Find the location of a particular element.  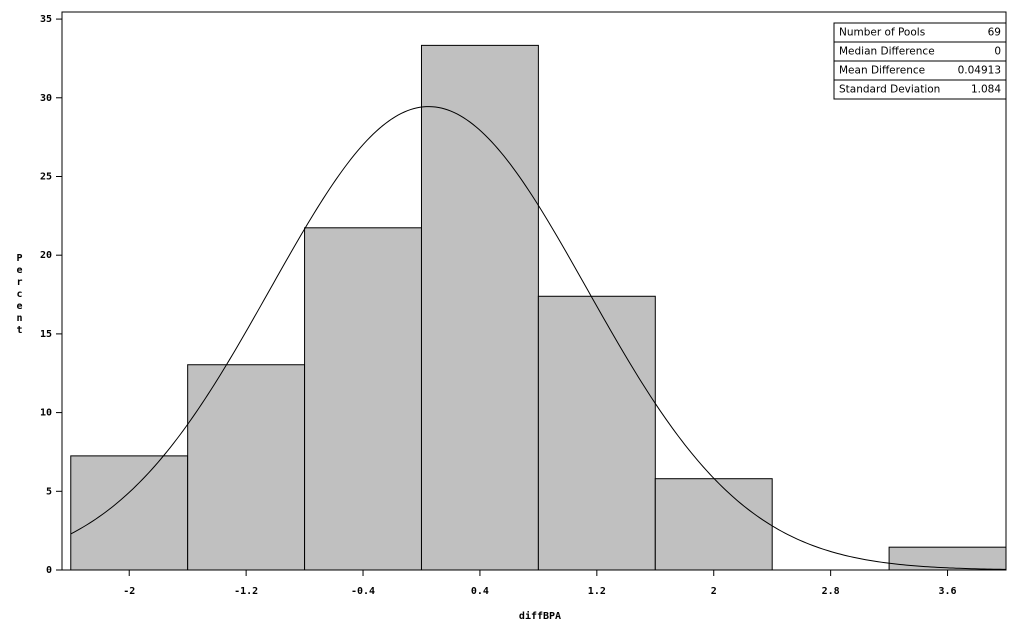

x-tick-label: 2 is located at coordinates (714, 591).